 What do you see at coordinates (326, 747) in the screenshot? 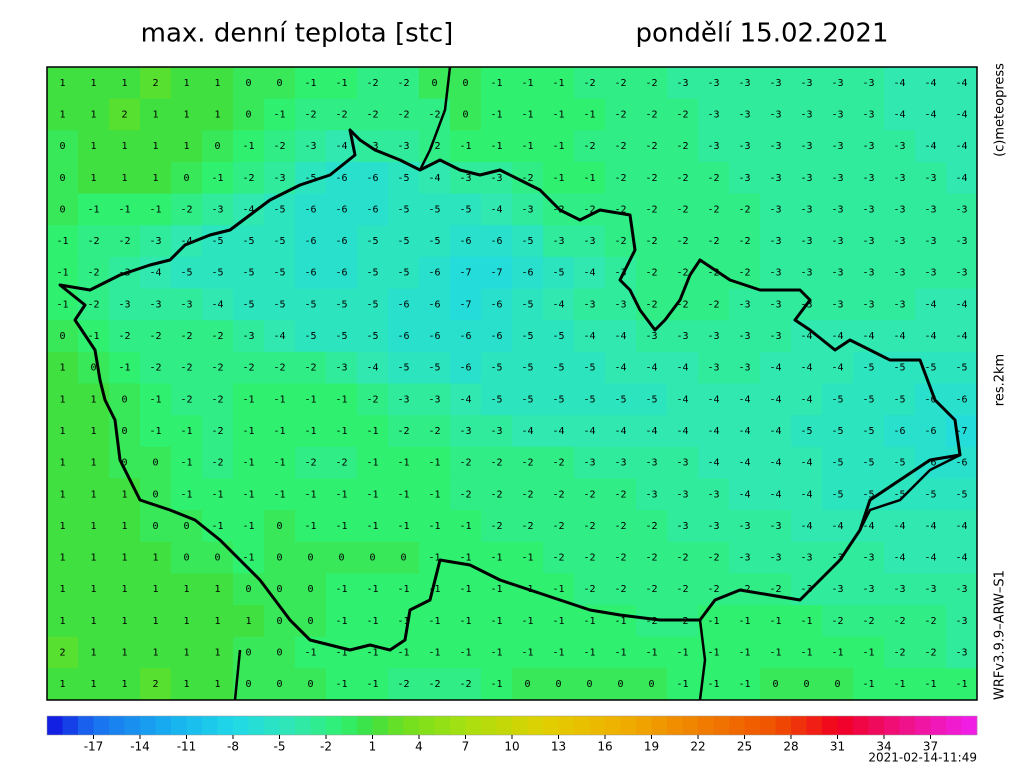
I see `colorbar-tick-label: -2` at bounding box center [326, 747].